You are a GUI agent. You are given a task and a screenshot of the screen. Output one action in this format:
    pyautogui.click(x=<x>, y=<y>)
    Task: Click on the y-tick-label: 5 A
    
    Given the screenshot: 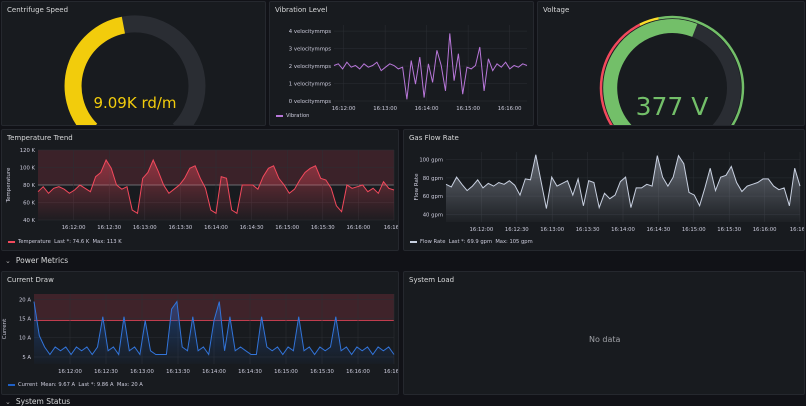 What is the action you would take?
    pyautogui.click(x=26, y=358)
    